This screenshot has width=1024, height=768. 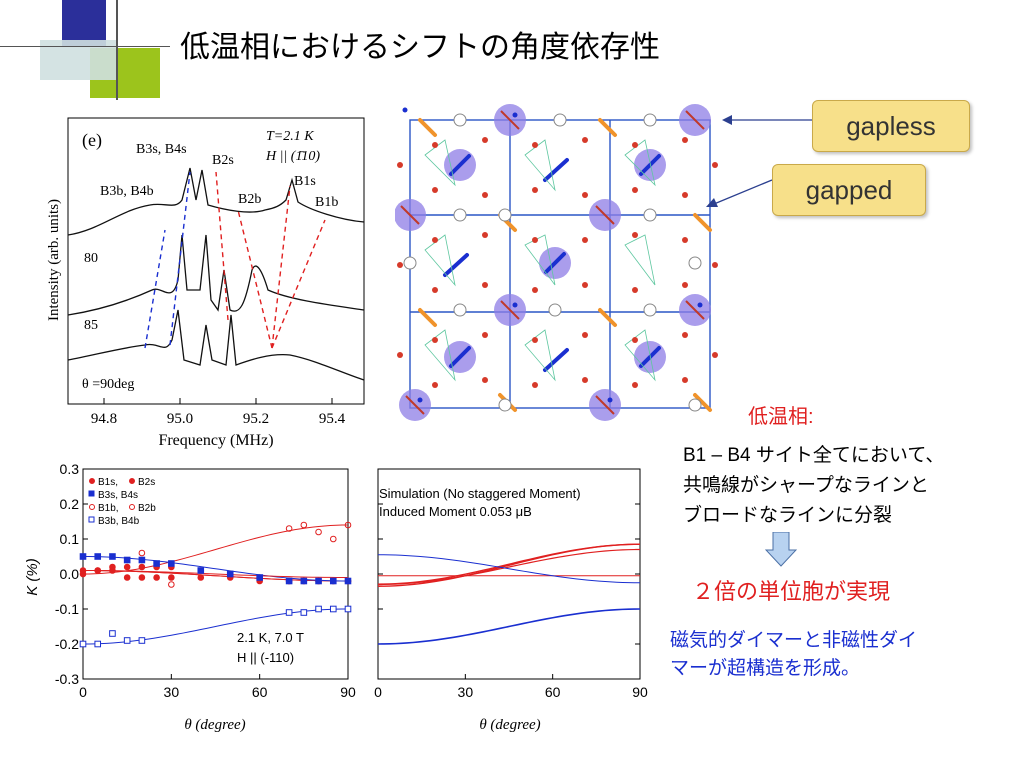 What do you see at coordinates (108, 482) in the screenshot?
I see `legend-label: B1s,` at bounding box center [108, 482].